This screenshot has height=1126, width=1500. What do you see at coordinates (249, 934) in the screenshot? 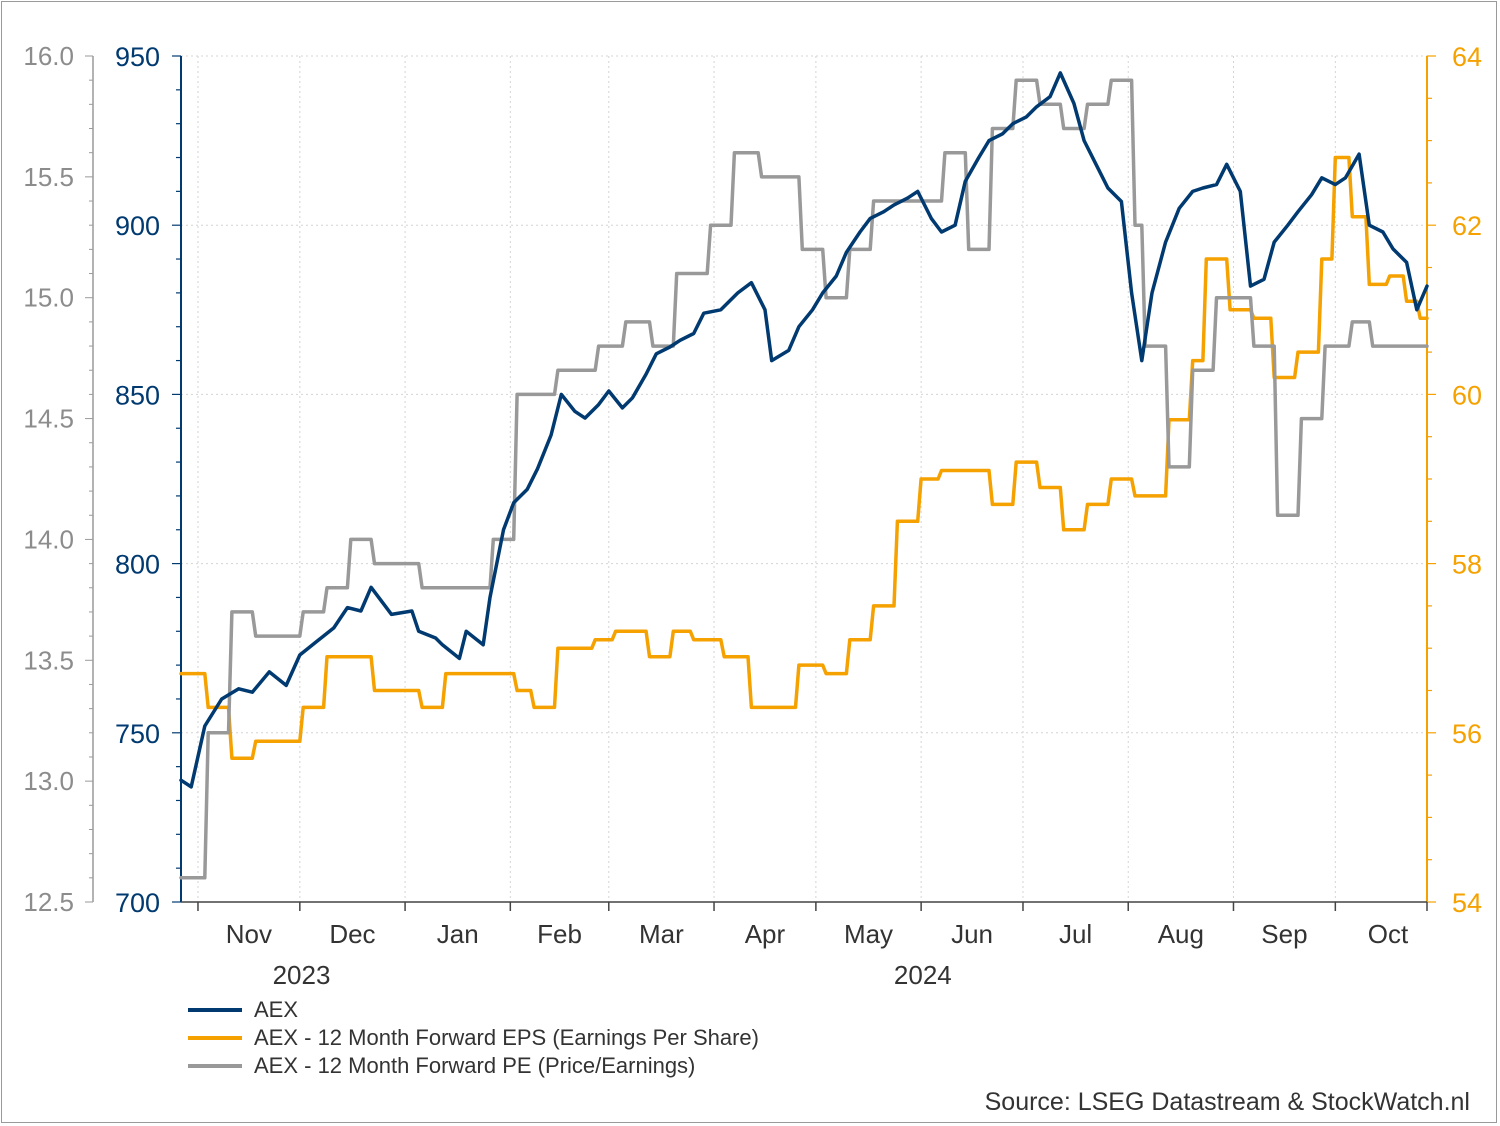
I see `month-label: Nov` at bounding box center [249, 934].